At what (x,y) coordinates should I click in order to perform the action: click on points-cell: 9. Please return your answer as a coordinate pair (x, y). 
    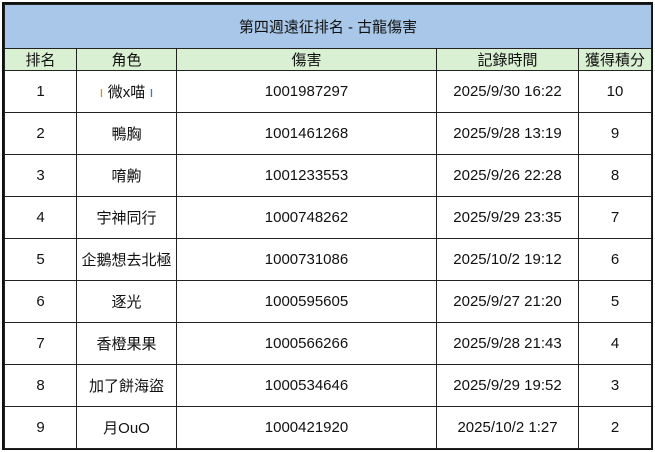
    Looking at the image, I should click on (615, 133).